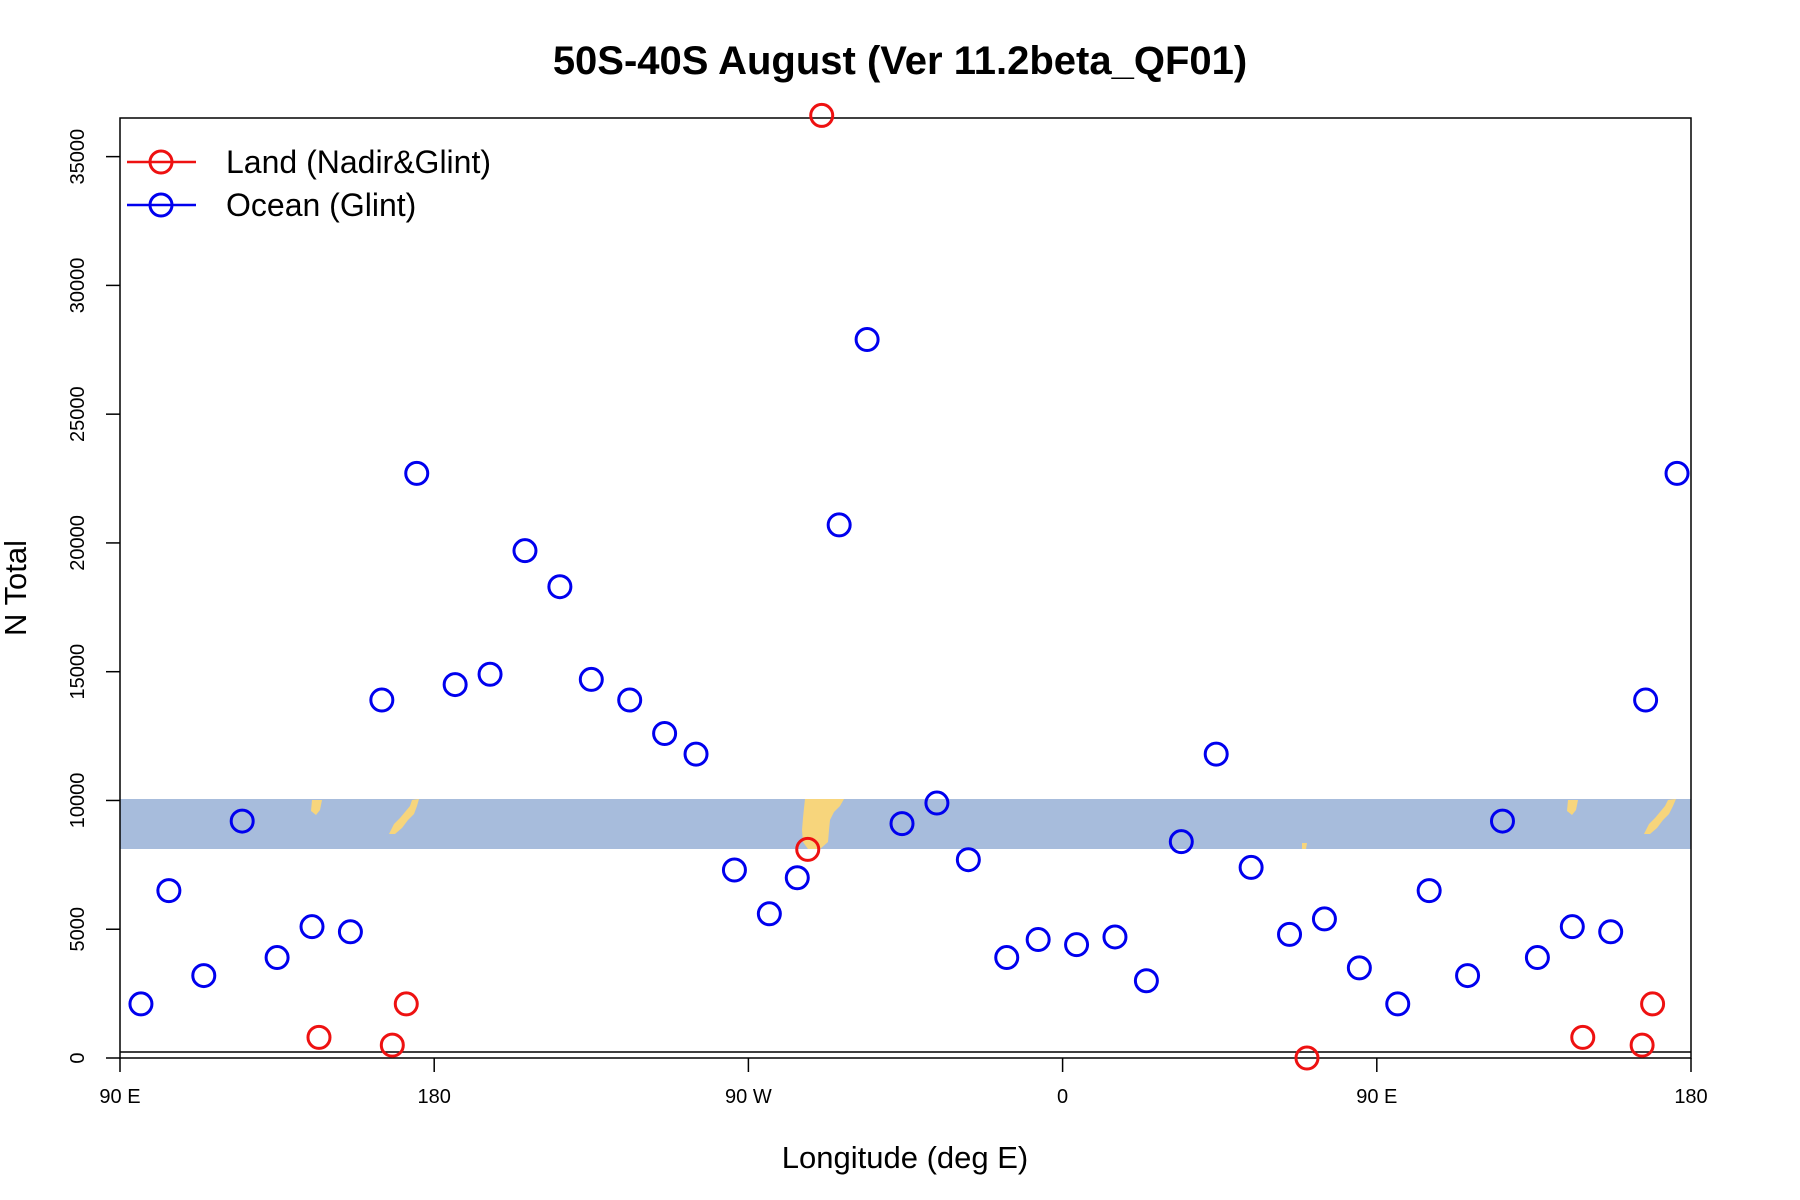 This screenshot has width=1800, height=1200. I want to click on land-patch-new-zealand, so click(404, 816).